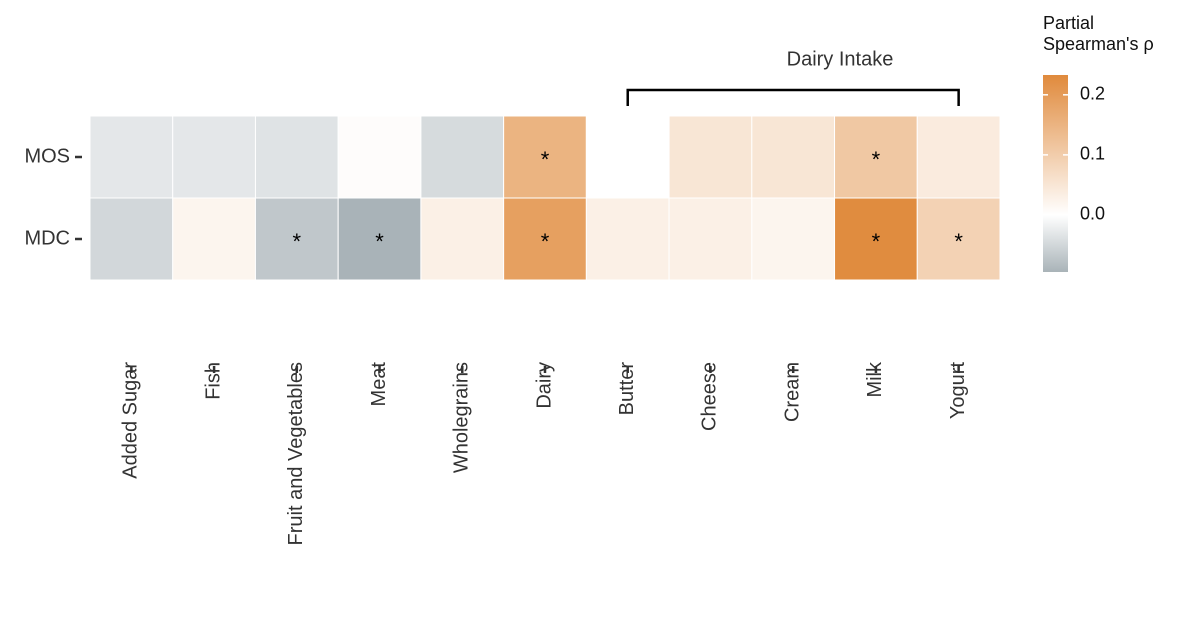  Describe the element at coordinates (793, 97) in the screenshot. I see `bracket` at that location.